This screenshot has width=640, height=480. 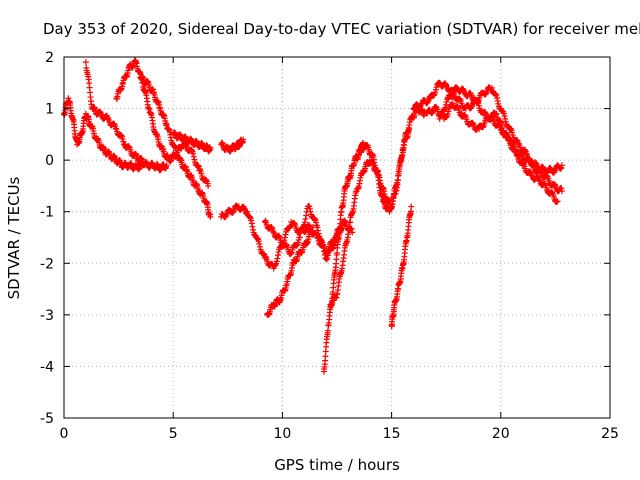 I want to click on x-tick-label: 0, so click(x=64, y=434).